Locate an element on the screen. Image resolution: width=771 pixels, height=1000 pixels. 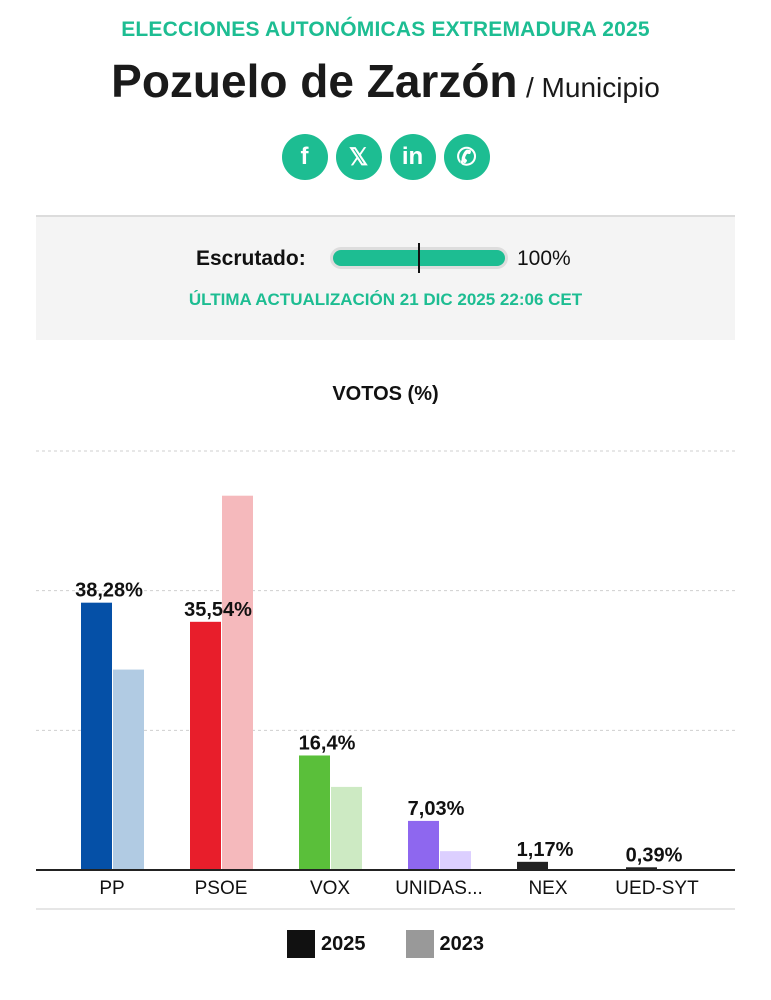
chart-title: VOTOS (%) is located at coordinates (385, 394).